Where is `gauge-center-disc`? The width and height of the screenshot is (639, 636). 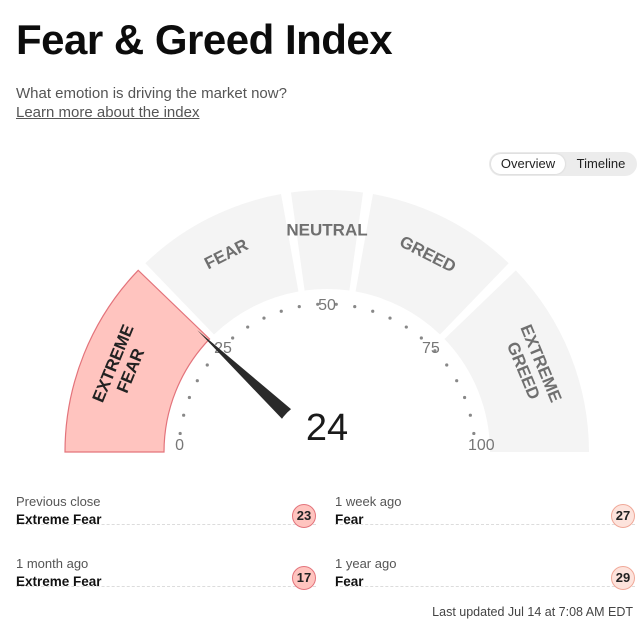 gauge-center-disc is located at coordinates (327, 425).